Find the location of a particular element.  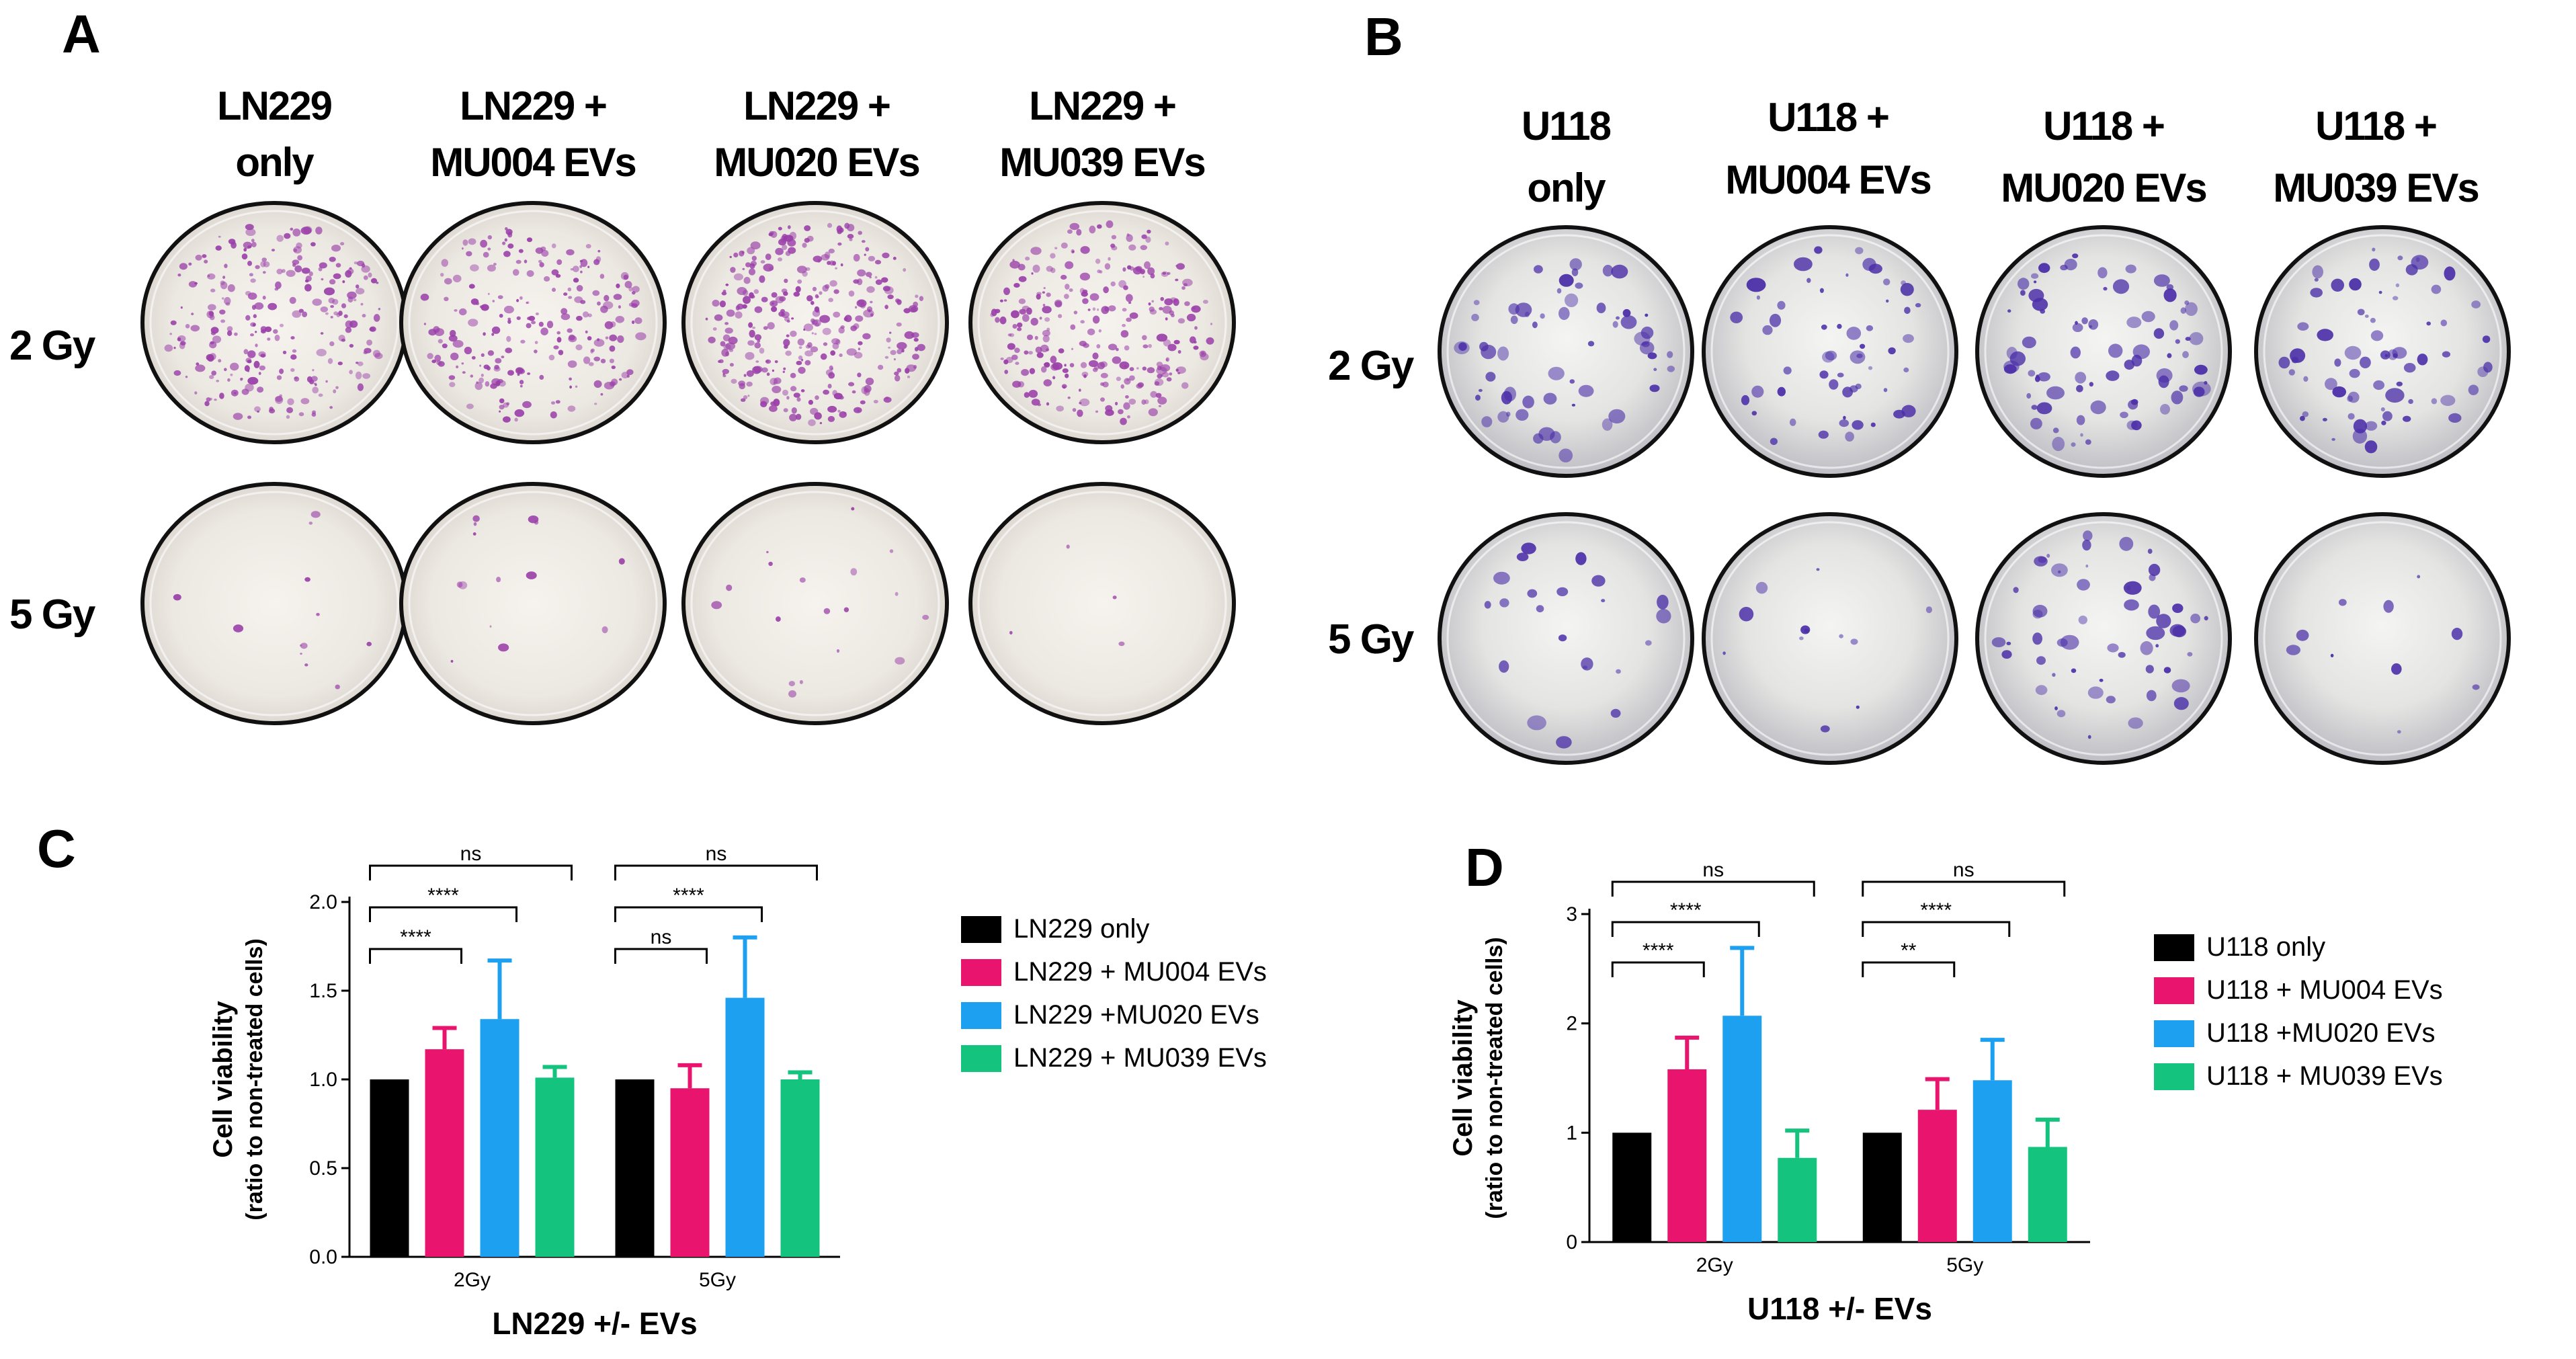

significance-bracket is located at coordinates (1685, 929).